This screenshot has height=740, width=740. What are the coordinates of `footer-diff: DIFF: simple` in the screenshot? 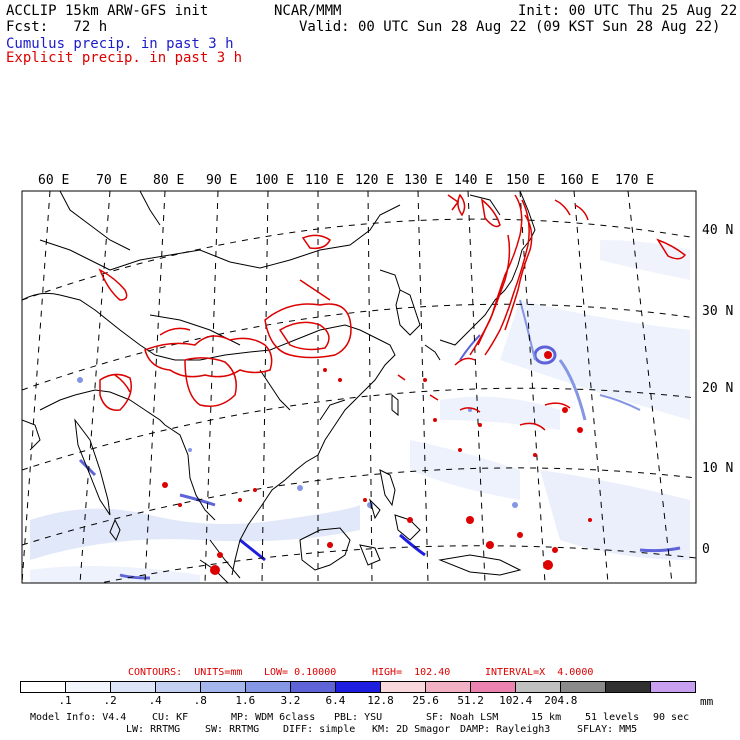 It's located at (319, 729).